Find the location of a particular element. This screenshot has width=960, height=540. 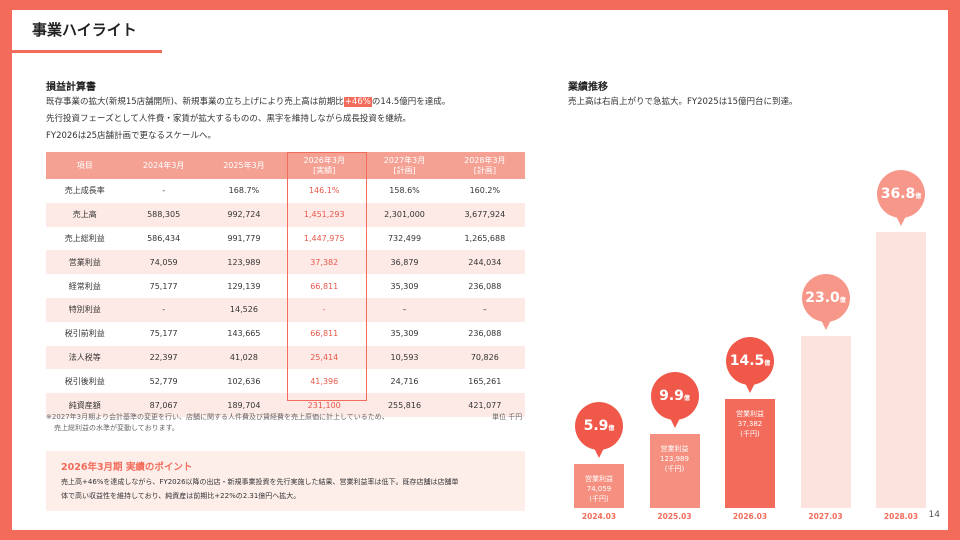

table-cell: 41,396 is located at coordinates (324, 381).